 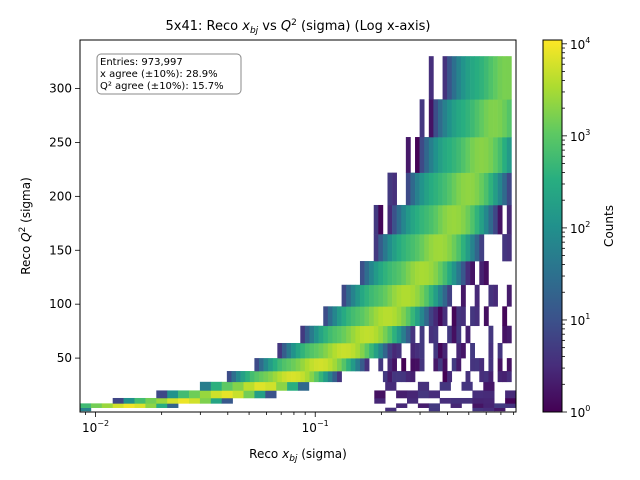 I want to click on colorbar-label: Counts, so click(x=609, y=226).